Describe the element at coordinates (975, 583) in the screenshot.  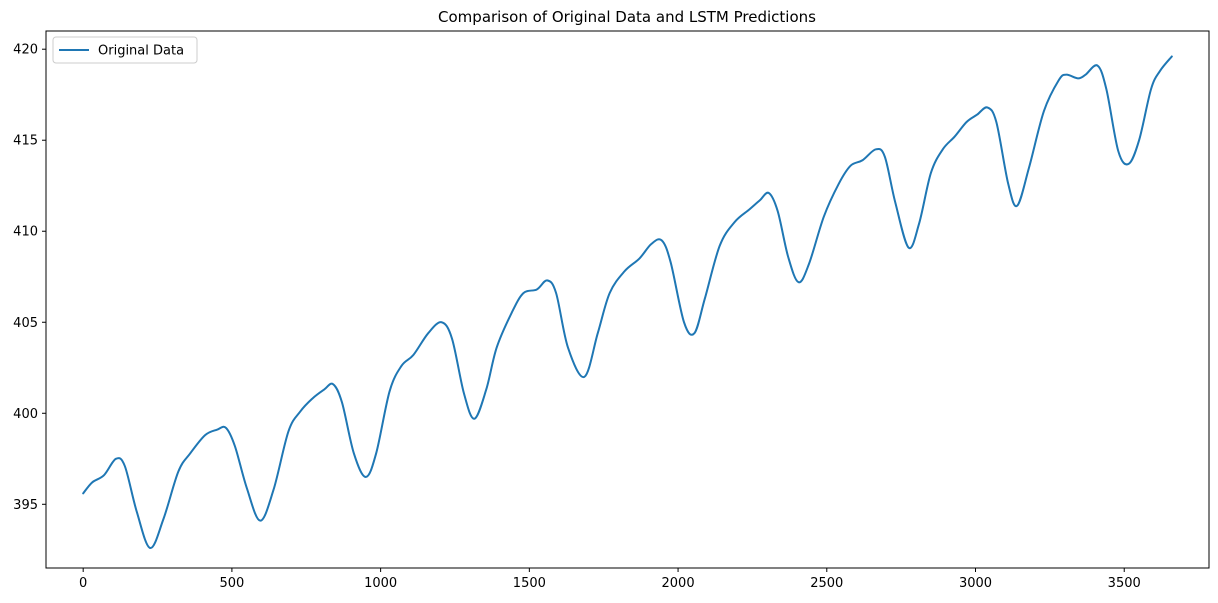
I see `x-tick-label: 3000` at that location.